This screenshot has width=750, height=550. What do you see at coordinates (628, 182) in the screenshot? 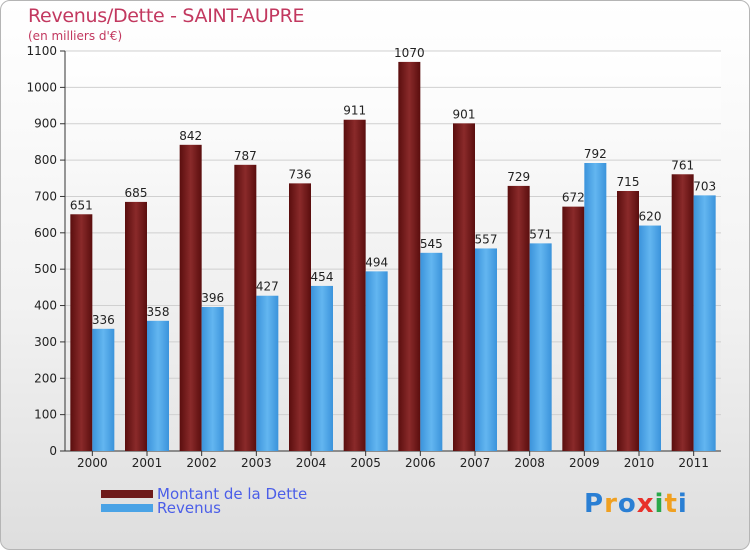
I see `value-label-dette: 715` at bounding box center [628, 182].